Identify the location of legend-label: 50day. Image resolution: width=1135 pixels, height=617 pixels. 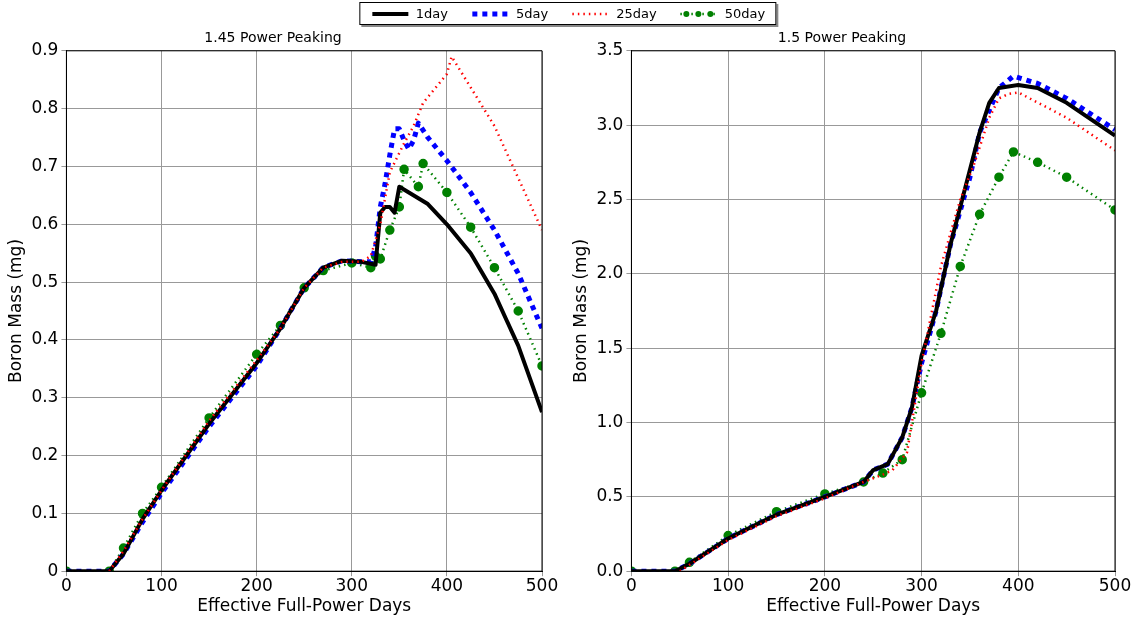
(745, 13).